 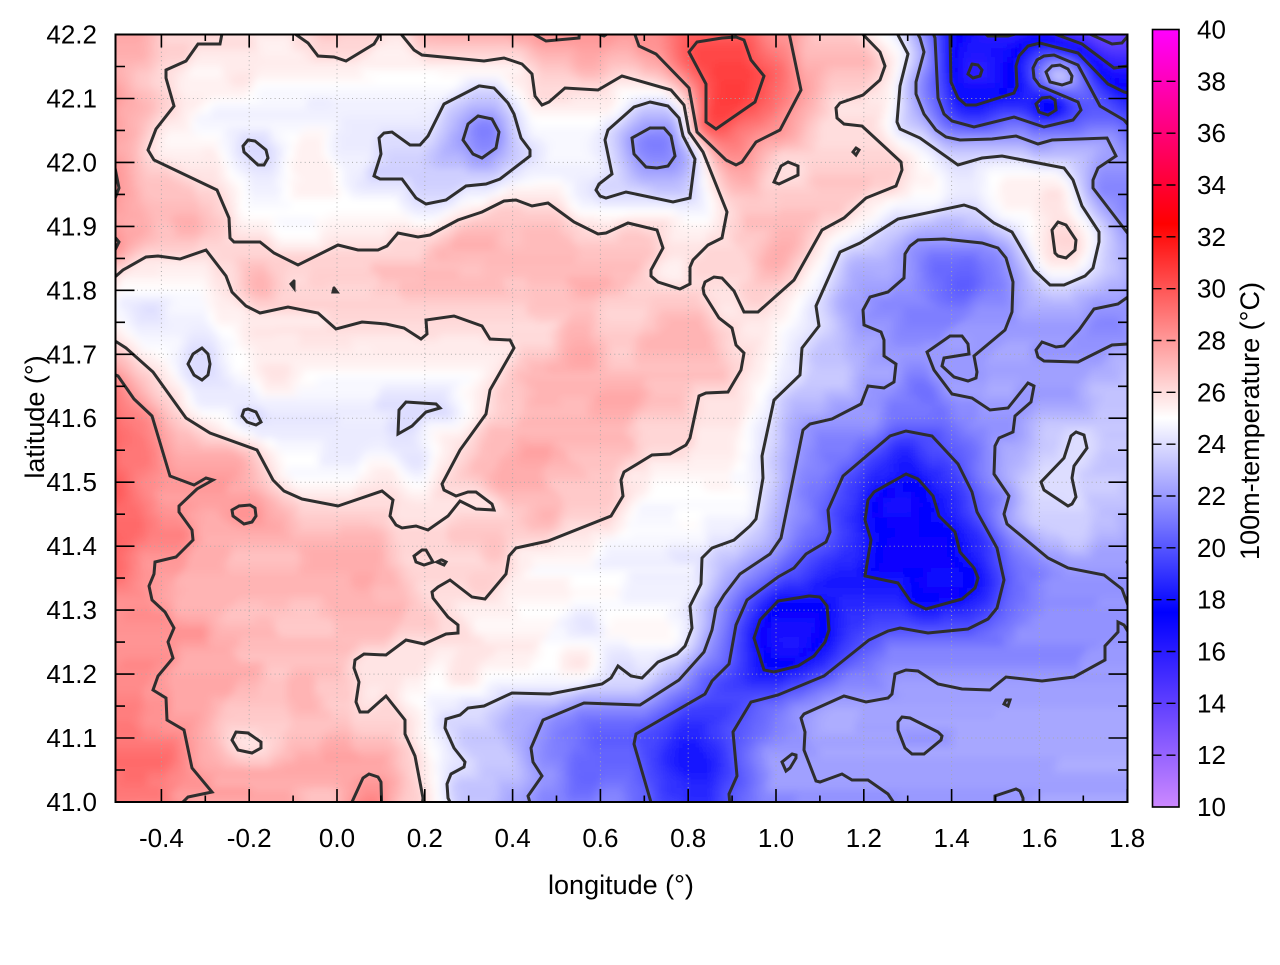 What do you see at coordinates (1211, 185) in the screenshot?
I see `svg-text: 34` at bounding box center [1211, 185].